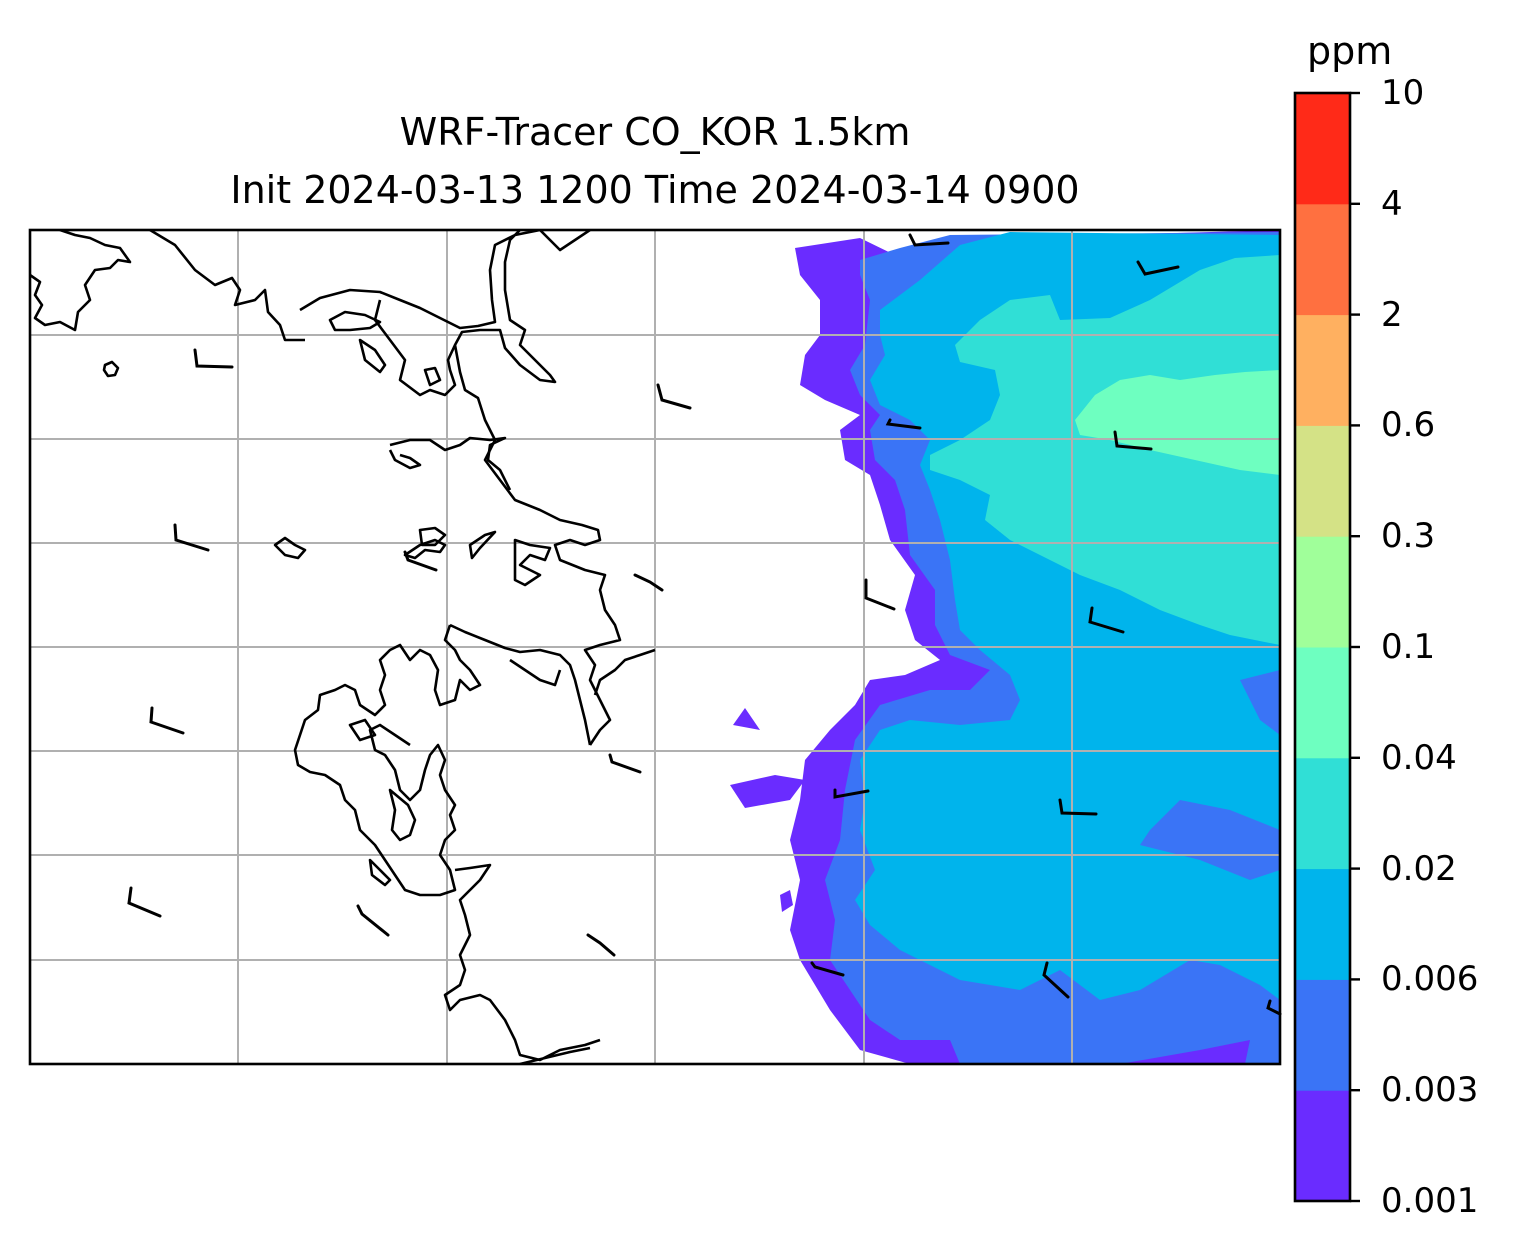 The height and width of the screenshot is (1256, 1528). I want to click on colorbar-tick-label: 0.001, so click(1430, 1201).